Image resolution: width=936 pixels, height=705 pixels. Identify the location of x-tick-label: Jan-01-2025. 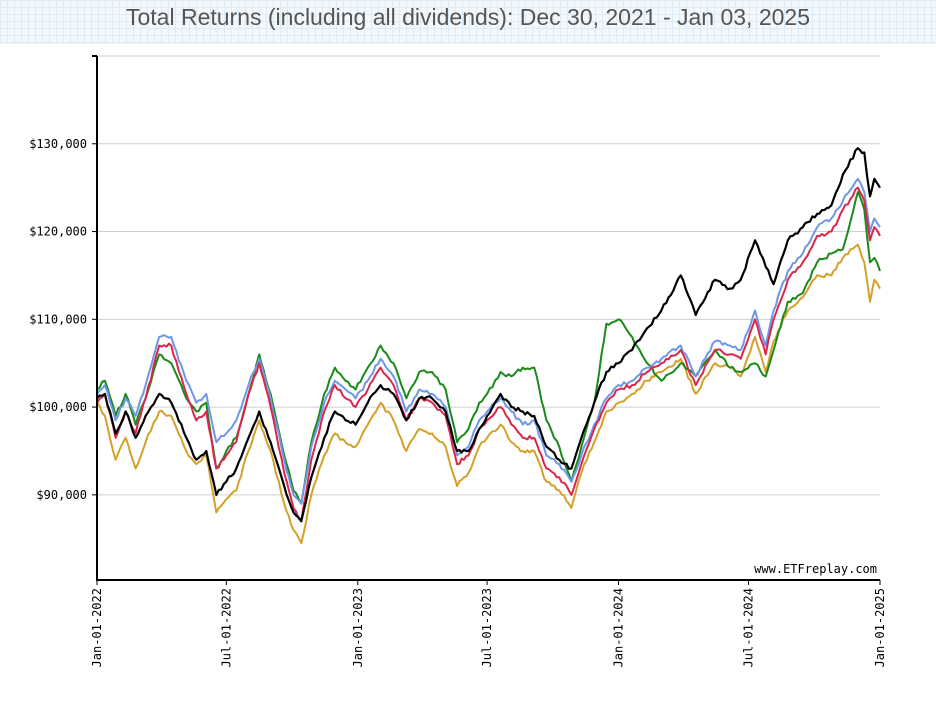
(880, 627).